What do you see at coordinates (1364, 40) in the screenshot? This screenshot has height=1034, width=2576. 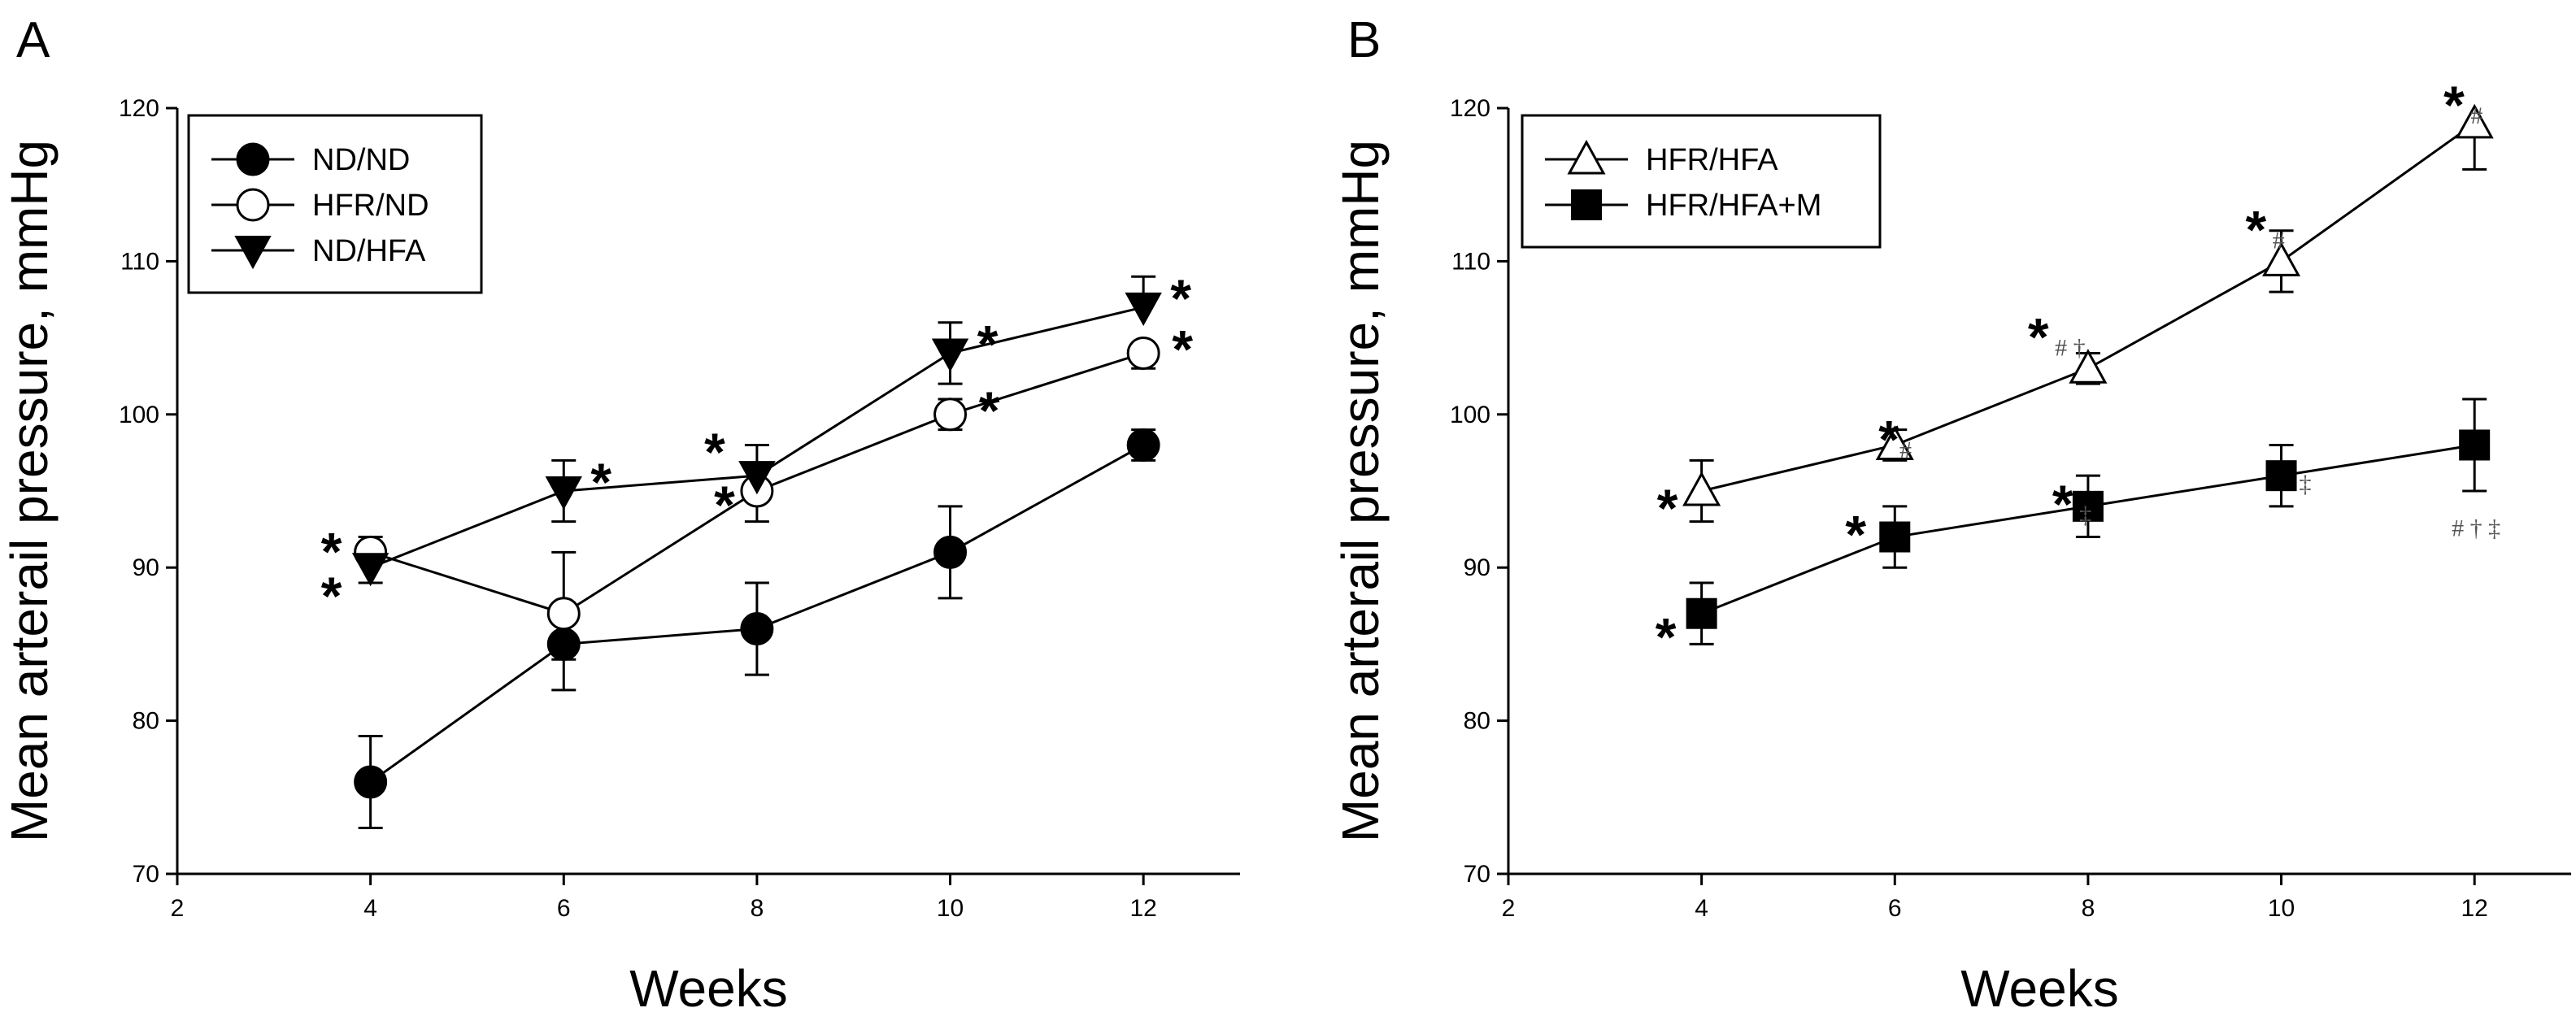 I see `panel-letter: B` at bounding box center [1364, 40].